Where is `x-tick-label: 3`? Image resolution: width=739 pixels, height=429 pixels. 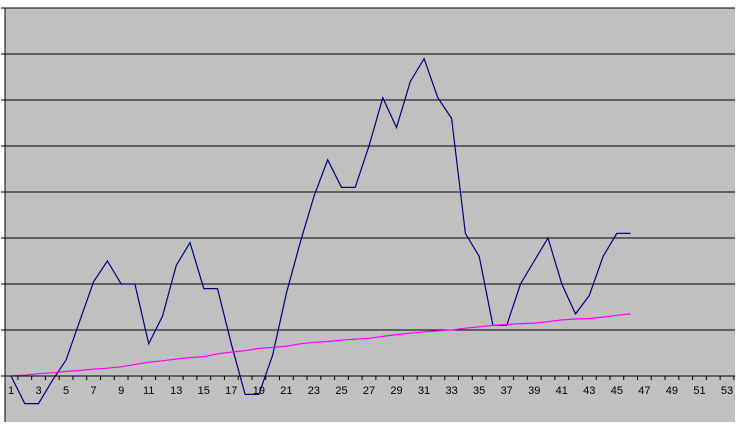
x-tick-label: 3 is located at coordinates (38, 391).